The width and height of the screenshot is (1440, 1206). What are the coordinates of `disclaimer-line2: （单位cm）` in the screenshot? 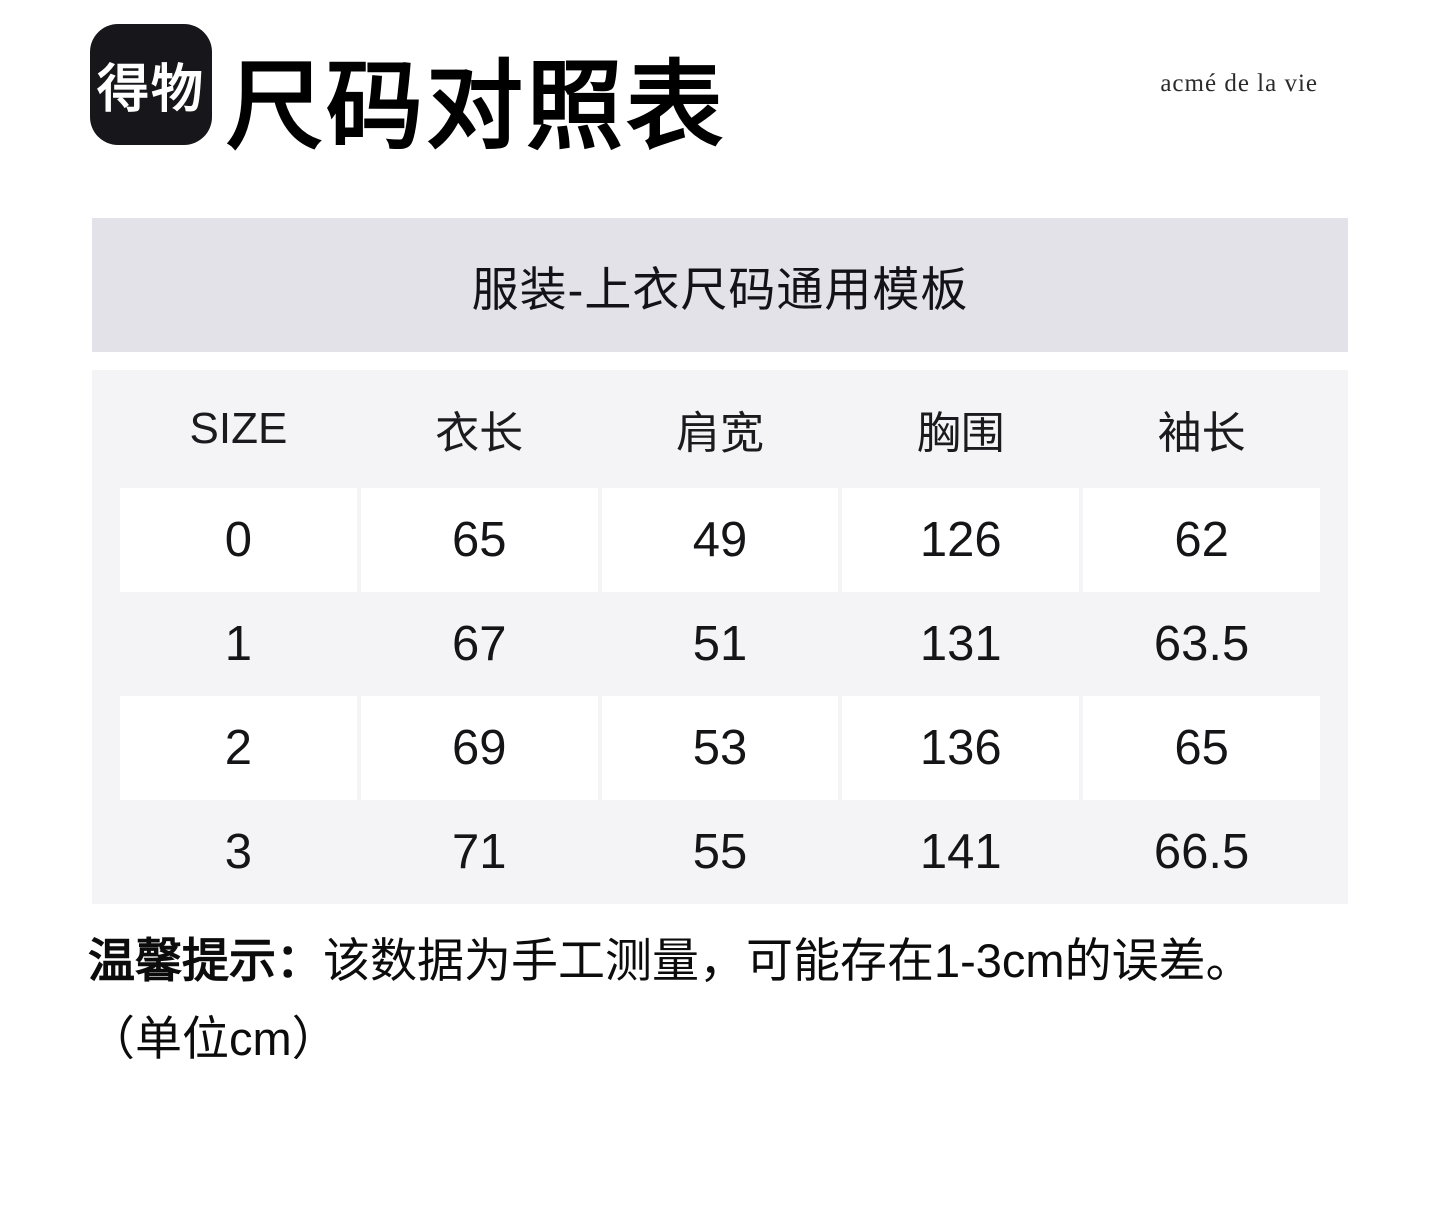 It's located at (213, 1038).